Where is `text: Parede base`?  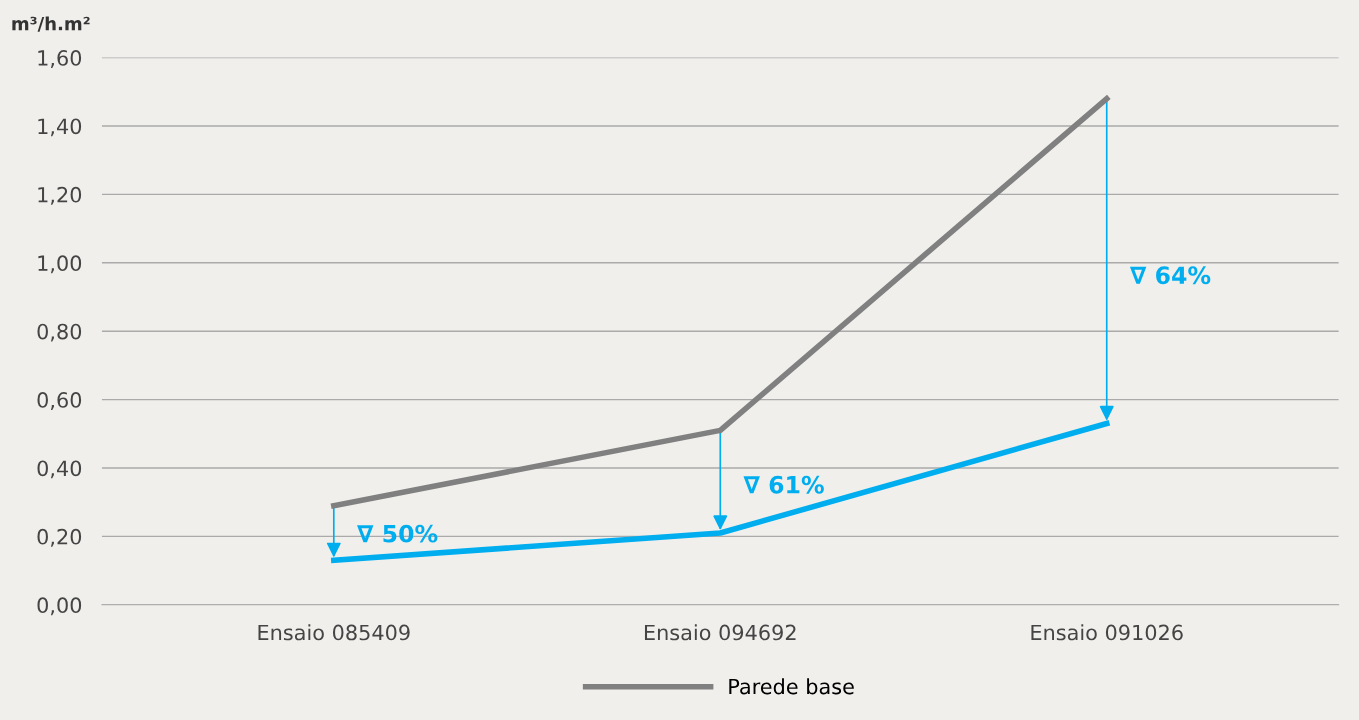 text: Parede base is located at coordinates (791, 686).